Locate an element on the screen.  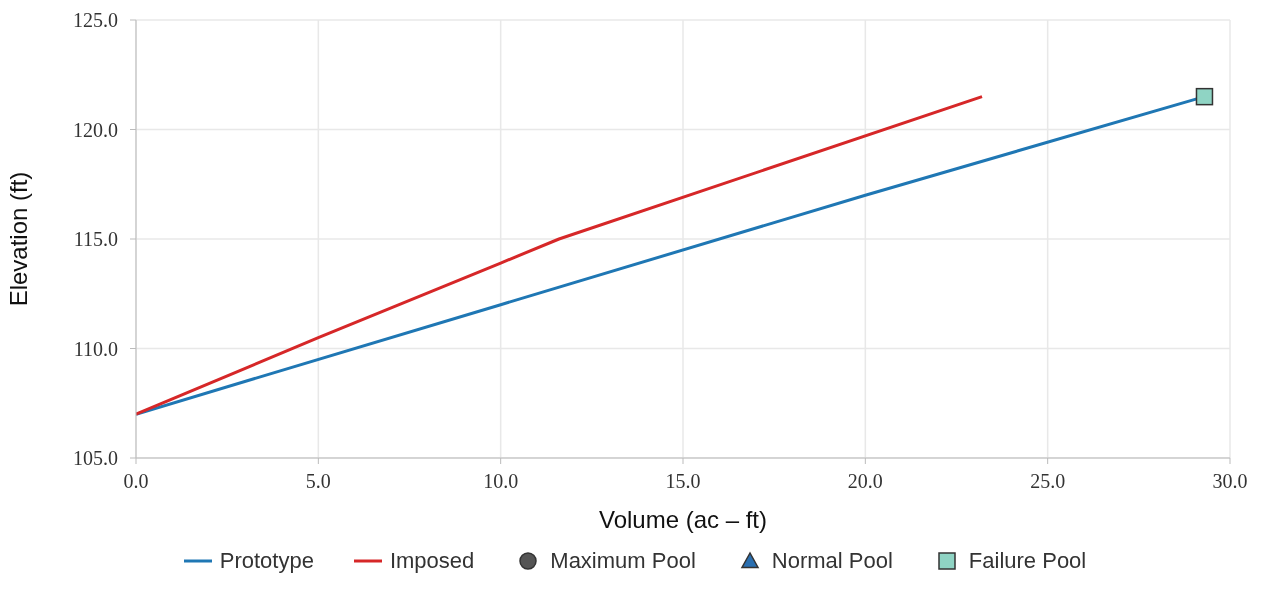
x-axis-title: Volume (ac – ft) is located at coordinates (683, 519).